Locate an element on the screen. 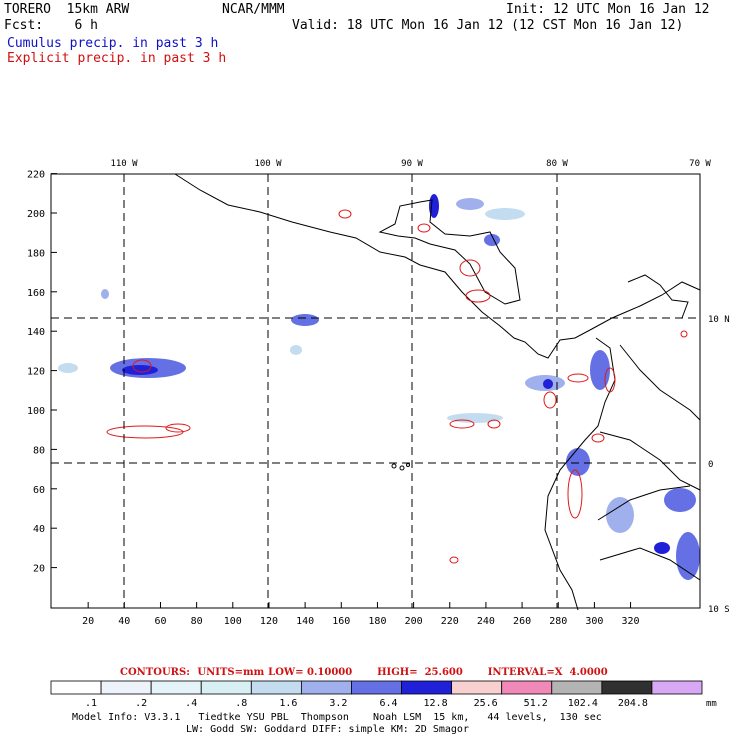 This screenshot has width=740, height=740. cumulus-blob-core is located at coordinates (140, 370).